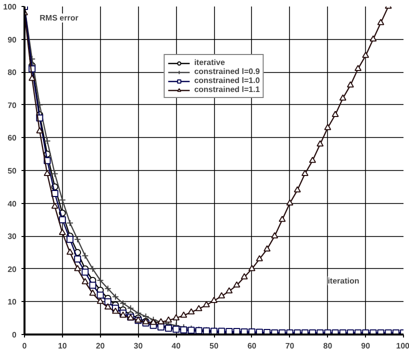 This screenshot has width=409, height=356. Describe the element at coordinates (227, 71) in the screenshot. I see `legend-label: constrained l=0.9` at that location.